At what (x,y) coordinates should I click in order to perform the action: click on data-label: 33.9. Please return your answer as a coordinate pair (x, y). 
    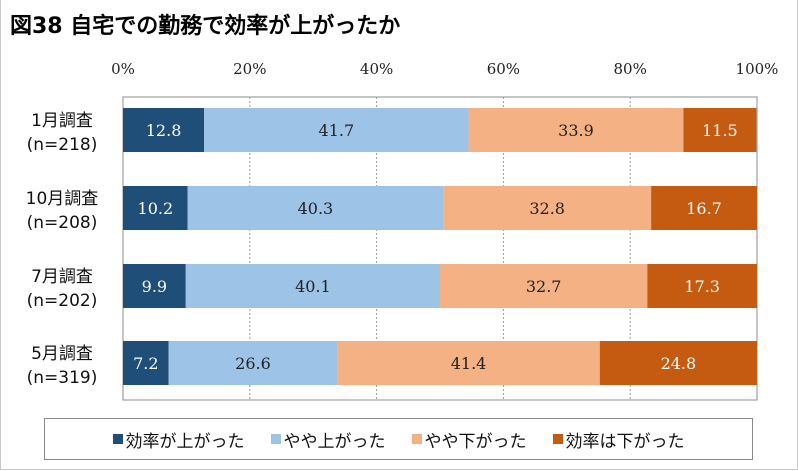
    Looking at the image, I should click on (576, 130).